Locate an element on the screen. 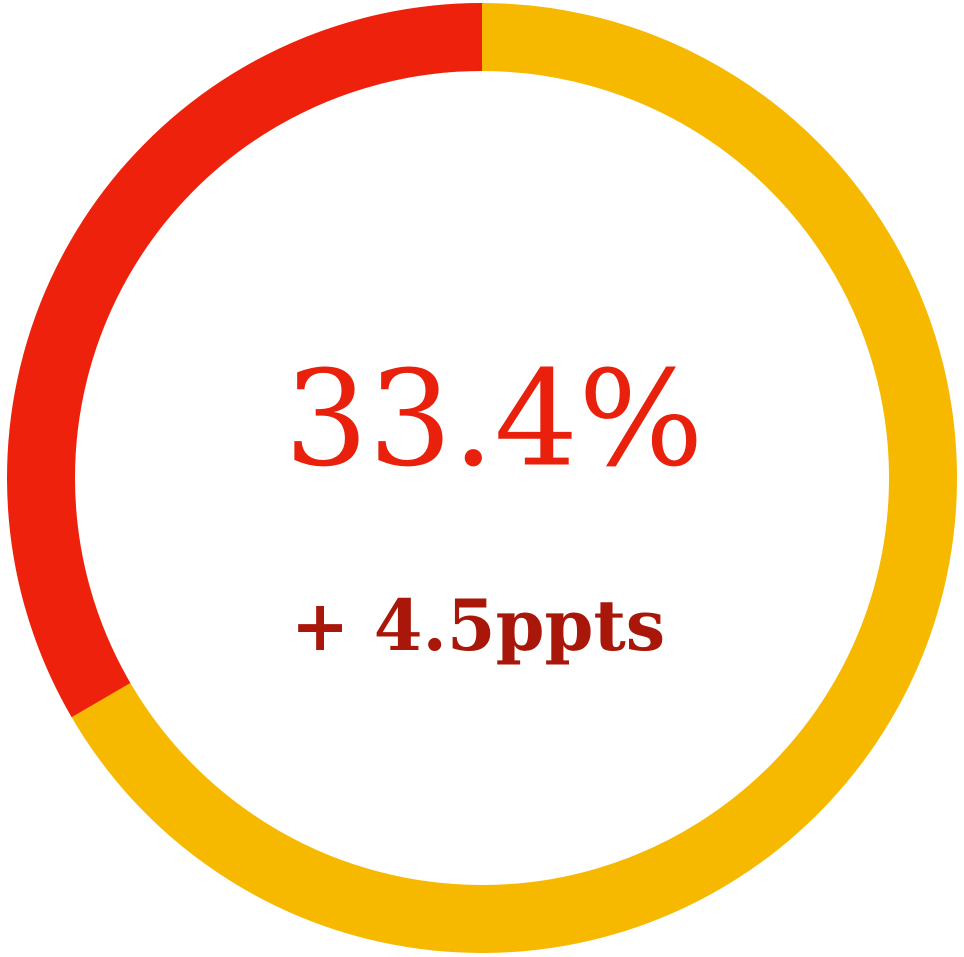 This screenshot has height=957, width=964. annotation: + 4.5ppts is located at coordinates (478, 625).